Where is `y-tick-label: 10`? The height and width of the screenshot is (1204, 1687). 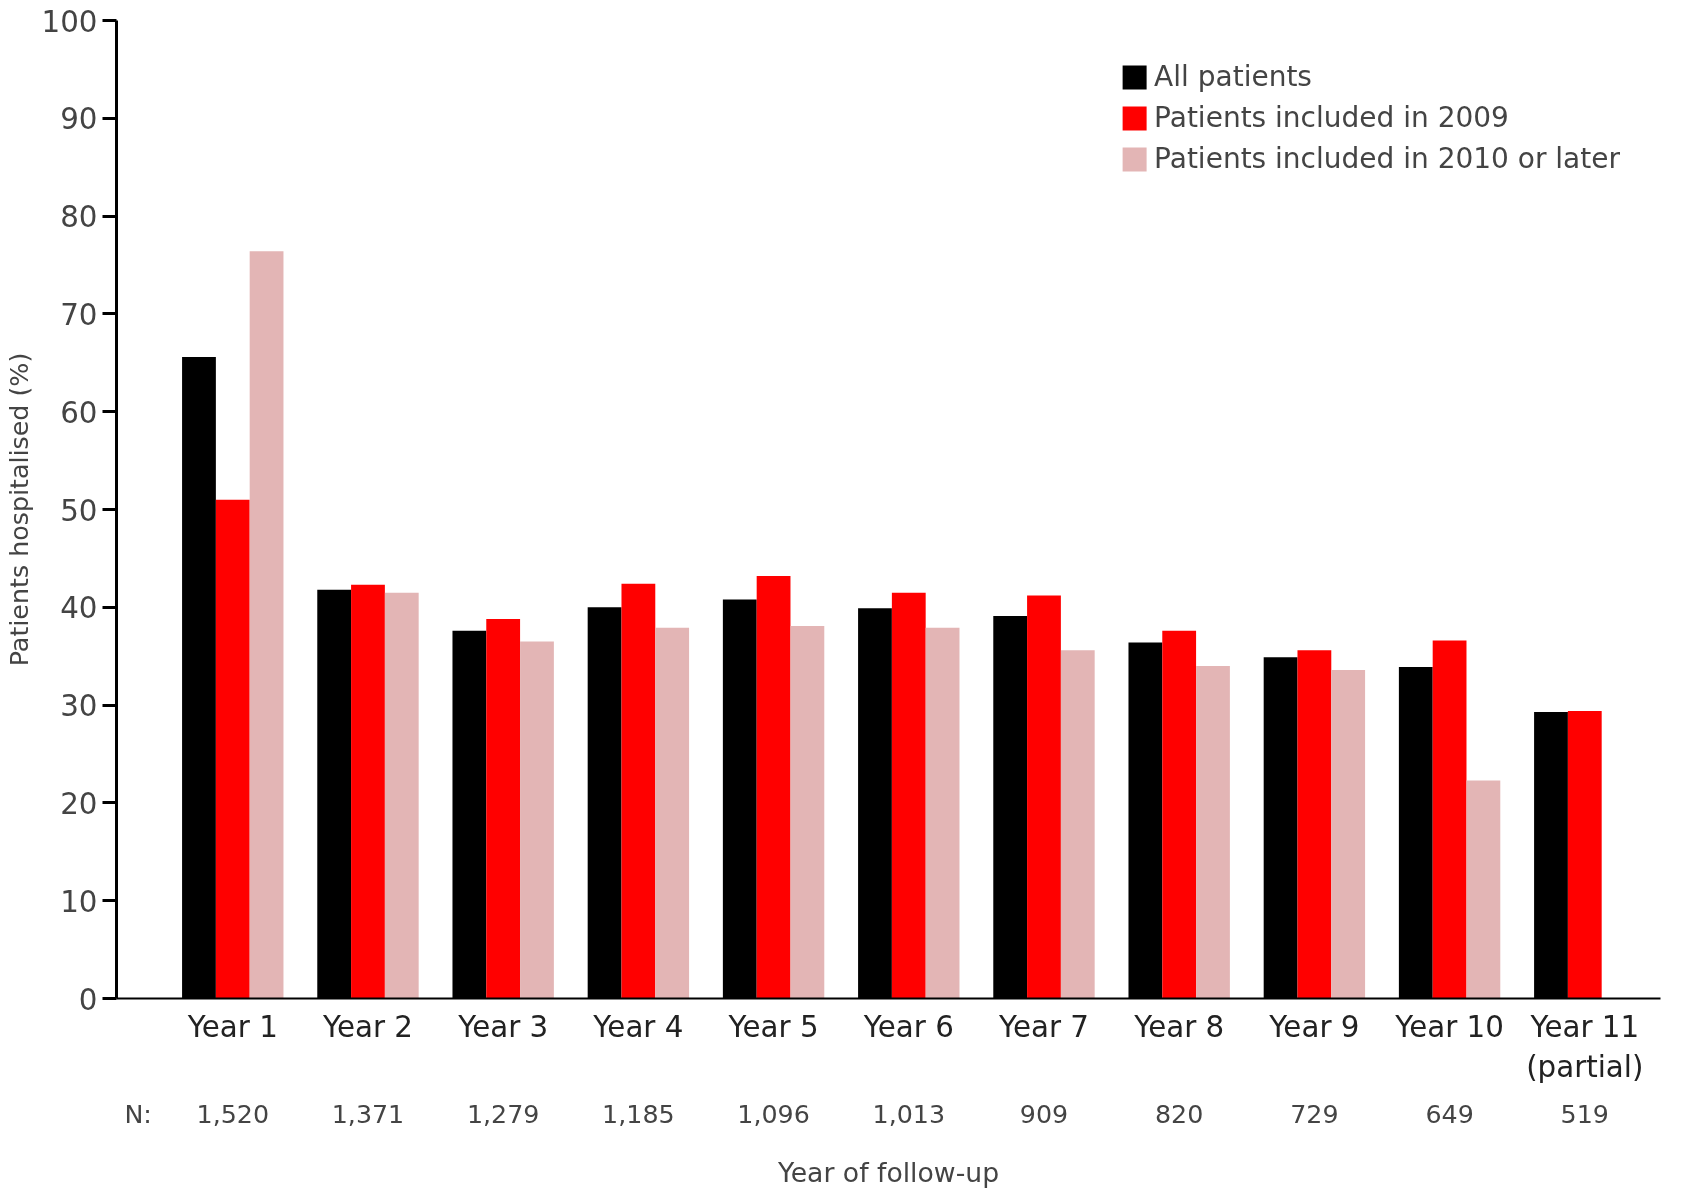
y-tick-label: 10 is located at coordinates (79, 901).